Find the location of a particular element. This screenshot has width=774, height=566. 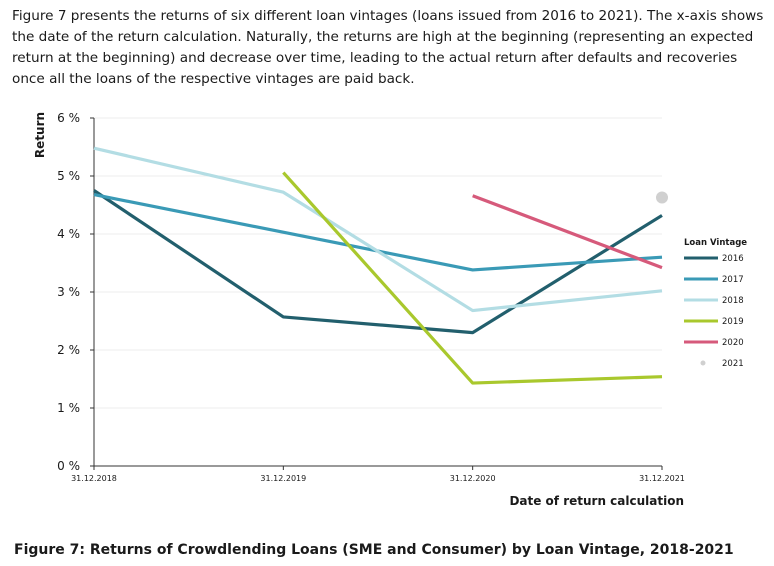

chart-legend: Loan Vintage 2016 2017 2018 2019 2020 2021 is located at coordinates (715, 303).